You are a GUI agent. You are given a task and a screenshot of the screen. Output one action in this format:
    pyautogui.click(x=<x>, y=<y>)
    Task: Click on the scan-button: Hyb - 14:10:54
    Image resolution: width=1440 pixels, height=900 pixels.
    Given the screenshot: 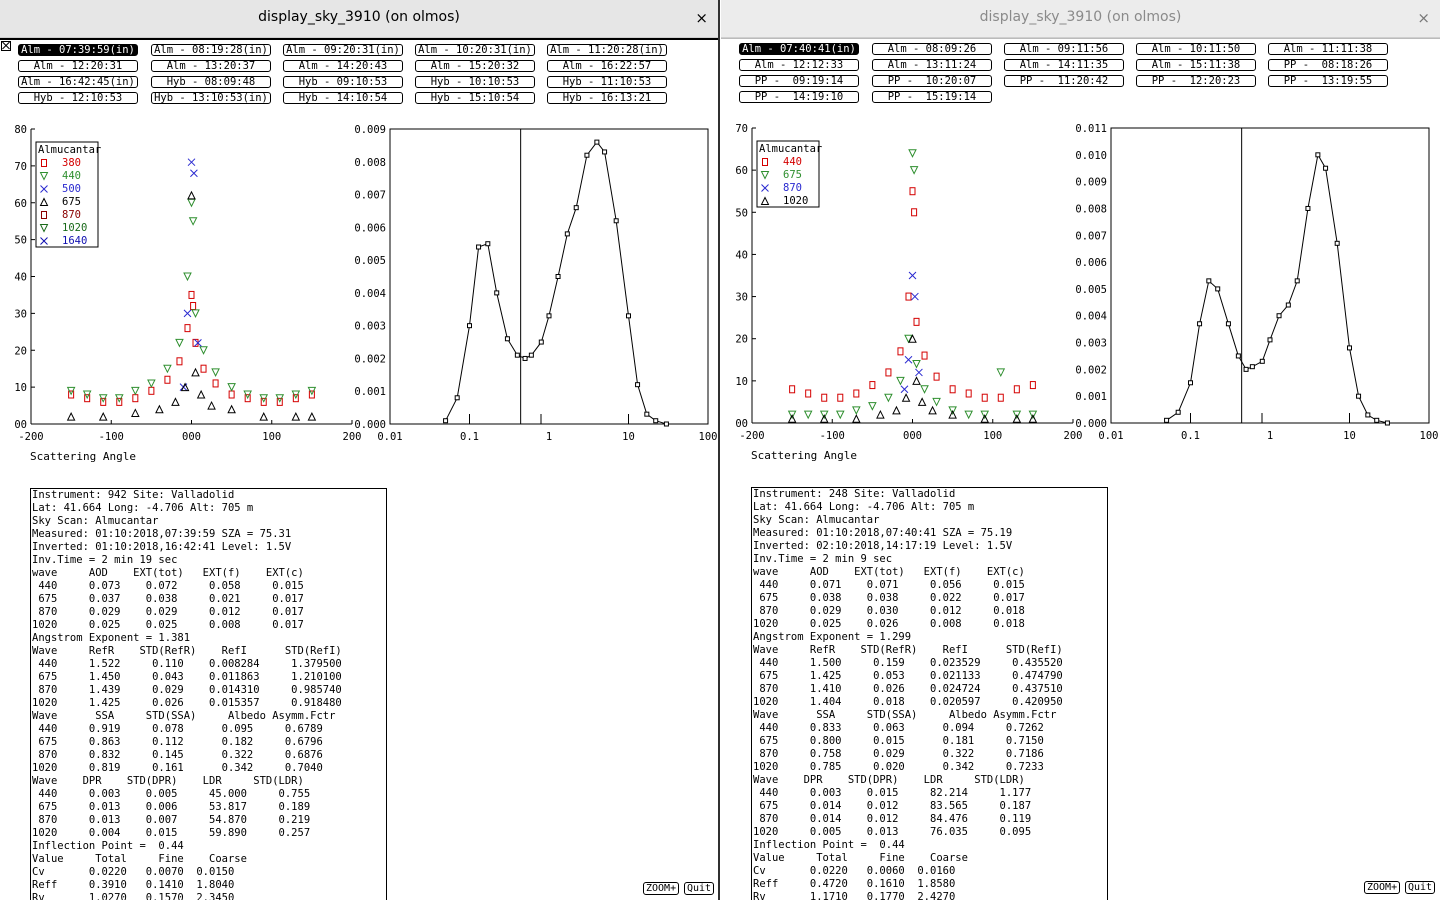 What is the action you would take?
    pyautogui.click(x=343, y=98)
    